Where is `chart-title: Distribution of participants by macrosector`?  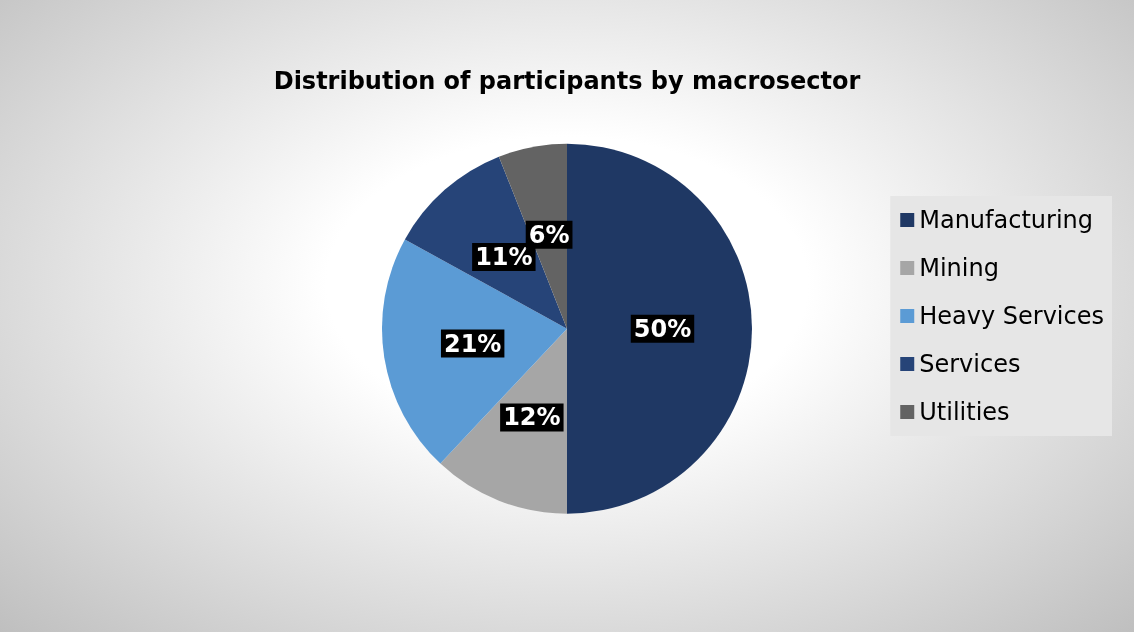
chart-title: Distribution of participants by macrosector is located at coordinates (567, 81).